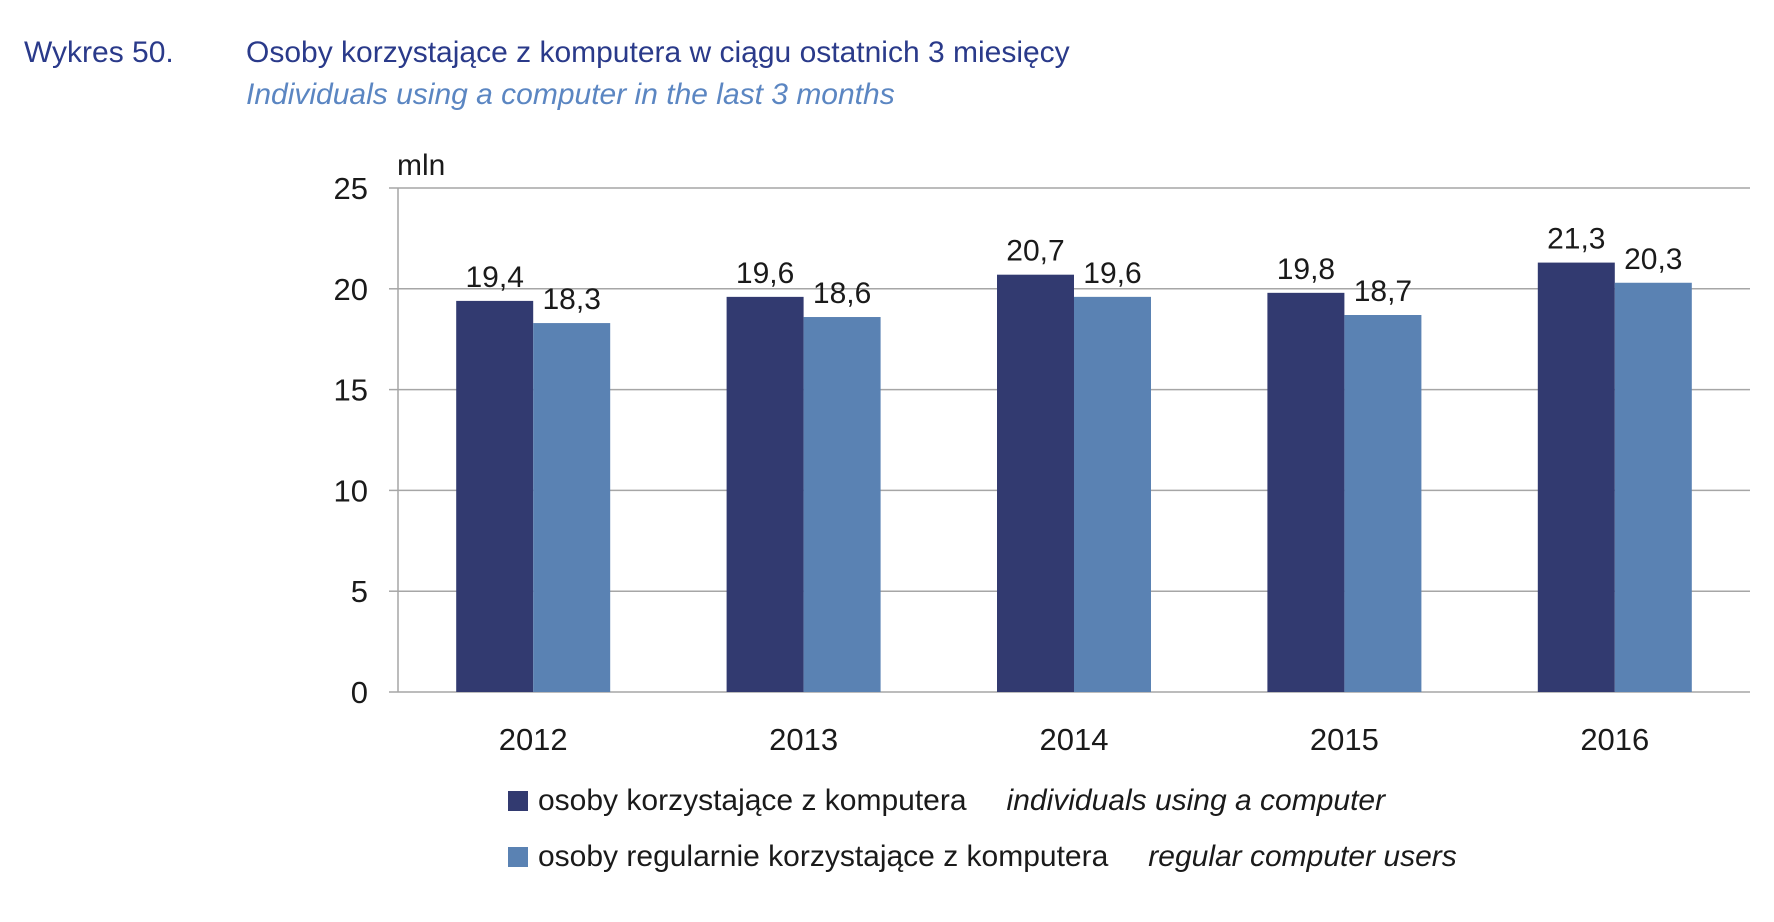 The width and height of the screenshot is (1774, 922). Describe the element at coordinates (842, 293) in the screenshot. I see `data-label: 18,6` at that location.